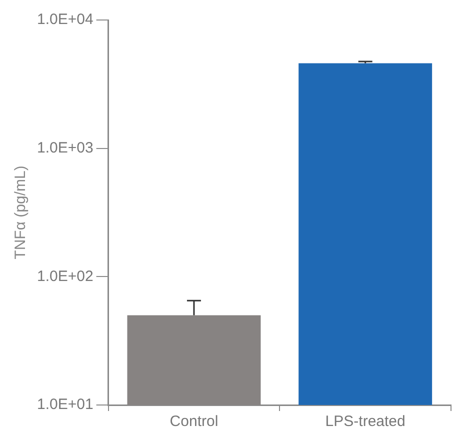 This screenshot has width=465, height=441. I want to click on y-tick-label: 1.0E+04, so click(65, 19).